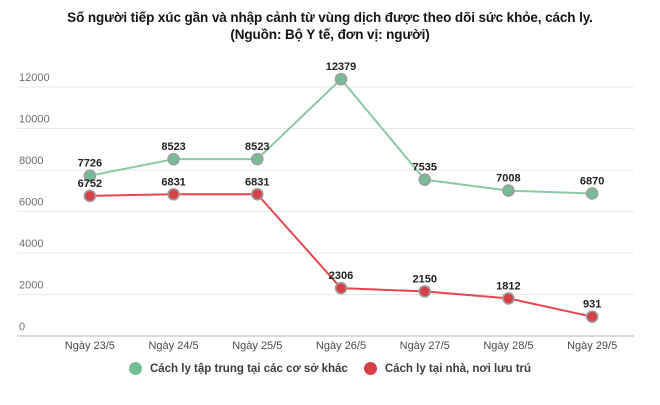  Describe the element at coordinates (31, 203) in the screenshot. I see `y-axis-label: 6000` at that location.